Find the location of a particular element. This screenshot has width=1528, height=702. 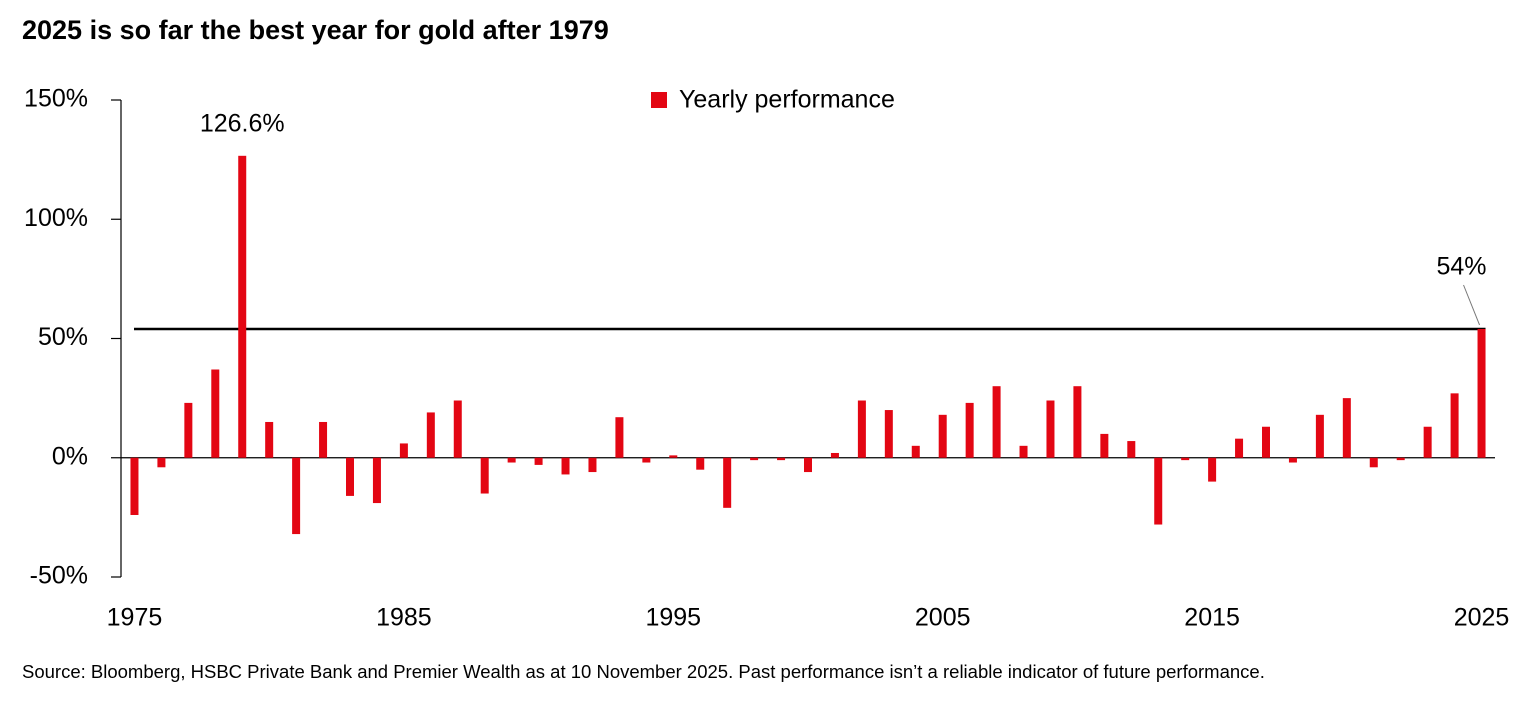

x-tick-label: 2005 is located at coordinates (943, 618).